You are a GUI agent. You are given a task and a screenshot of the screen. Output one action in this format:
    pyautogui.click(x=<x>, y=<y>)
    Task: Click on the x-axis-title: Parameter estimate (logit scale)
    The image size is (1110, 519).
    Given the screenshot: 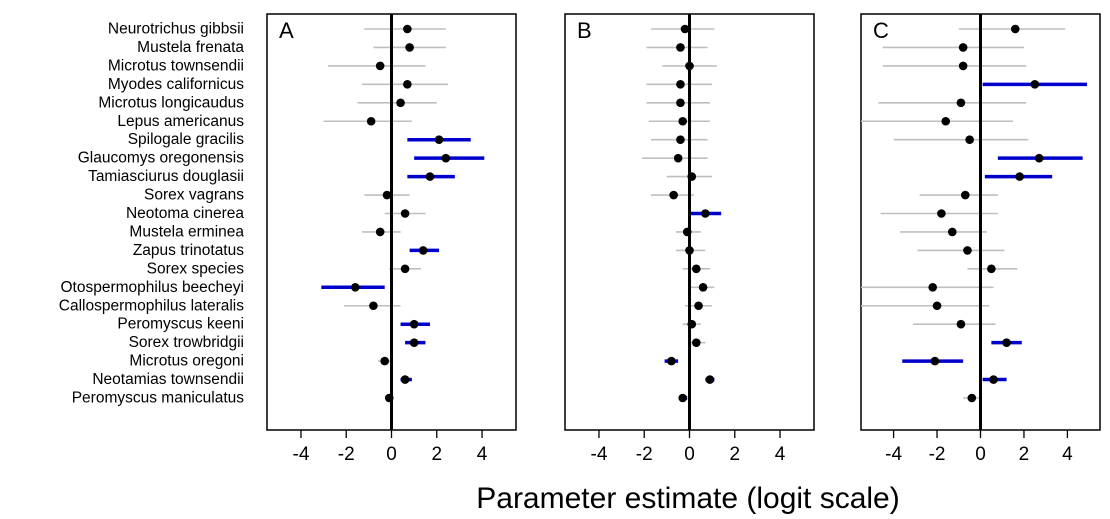 What is the action you would take?
    pyautogui.click(x=688, y=498)
    